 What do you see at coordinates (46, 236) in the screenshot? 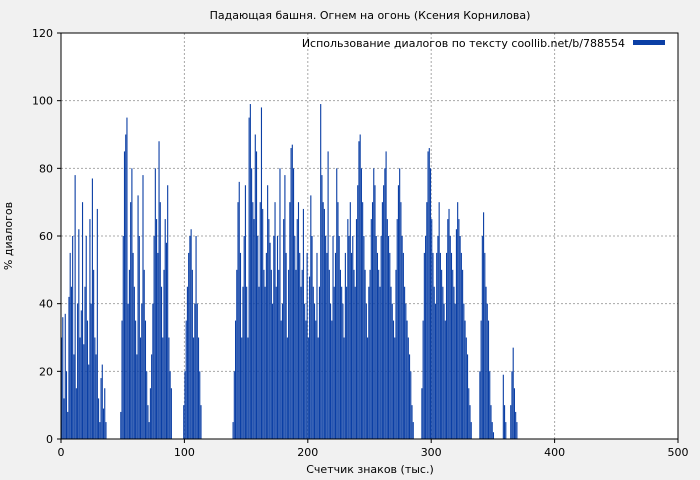
I see `y-tick-label: 60` at bounding box center [46, 236].